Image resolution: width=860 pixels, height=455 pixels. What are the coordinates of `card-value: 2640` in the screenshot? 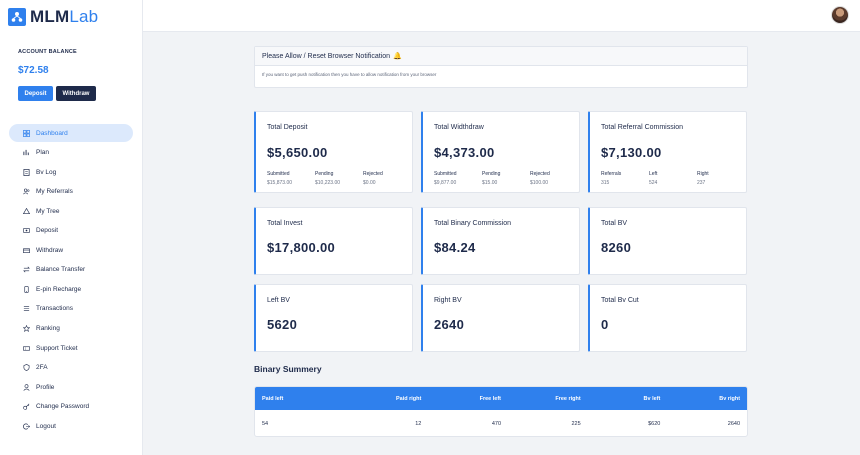 It's located at (449, 324).